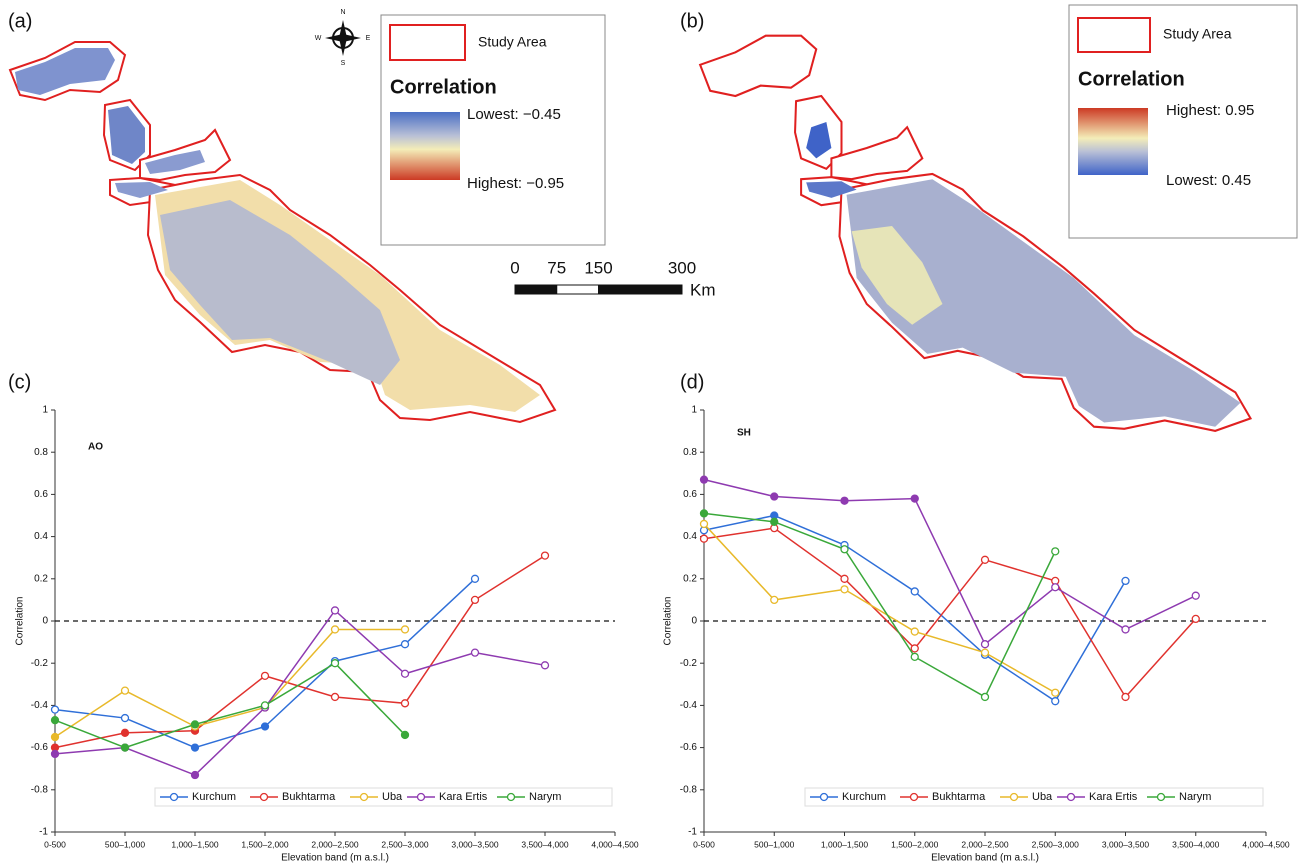 The height and width of the screenshot is (867, 1304). I want to click on x-tick-label: 2,000–2,500, so click(985, 844).